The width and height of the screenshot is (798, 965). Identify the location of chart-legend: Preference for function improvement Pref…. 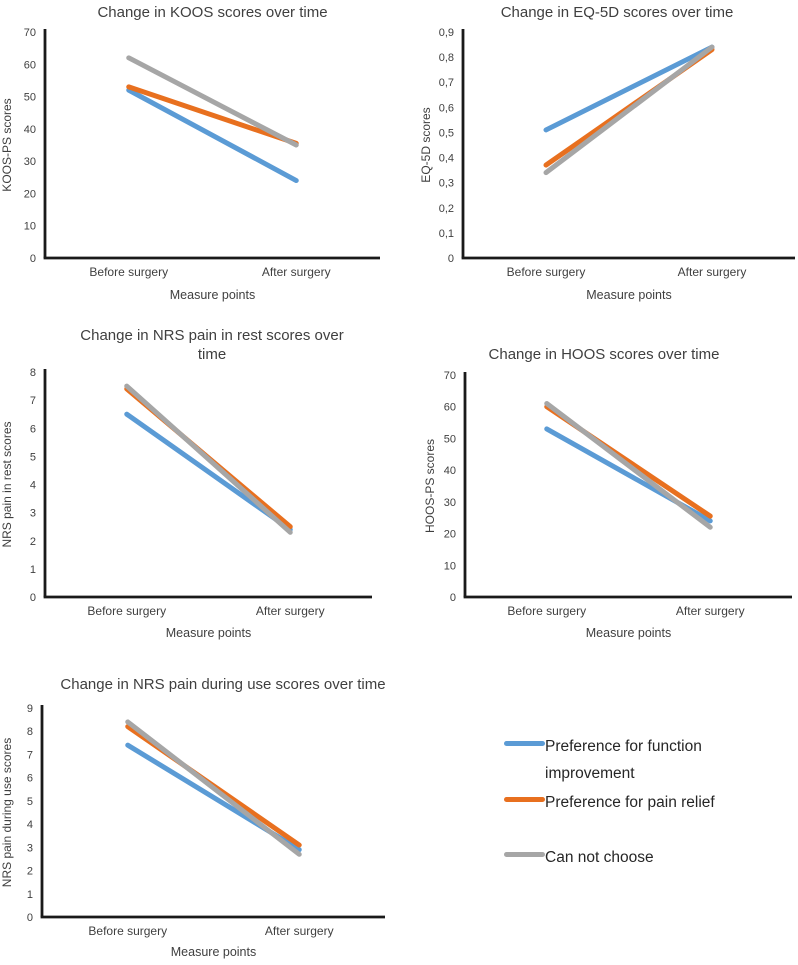
(639, 810).